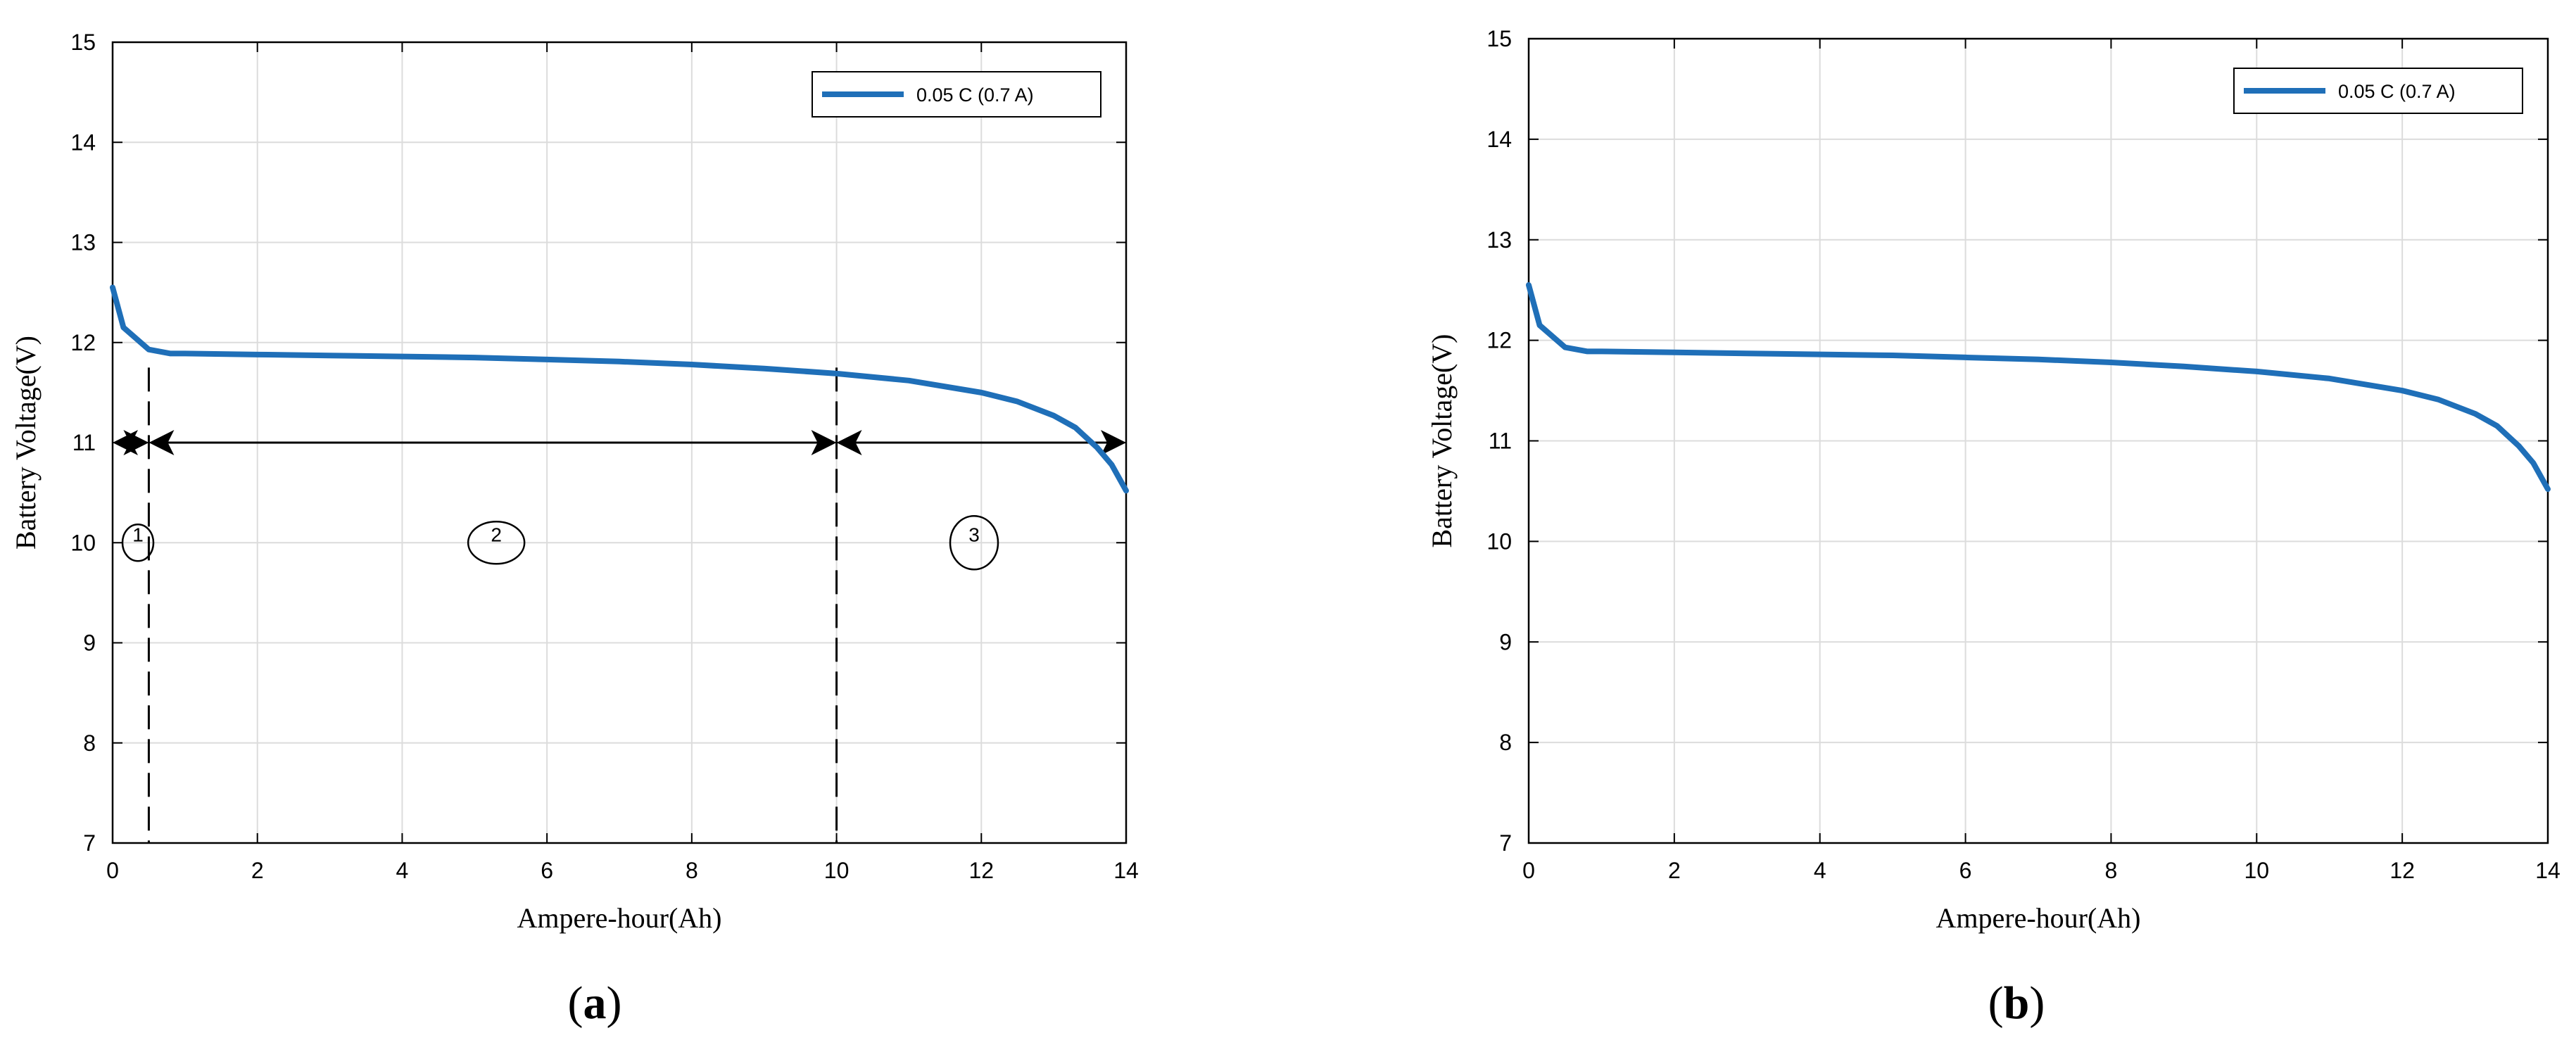  I want to click on panel-b-caption-letter: b, so click(2017, 1003).